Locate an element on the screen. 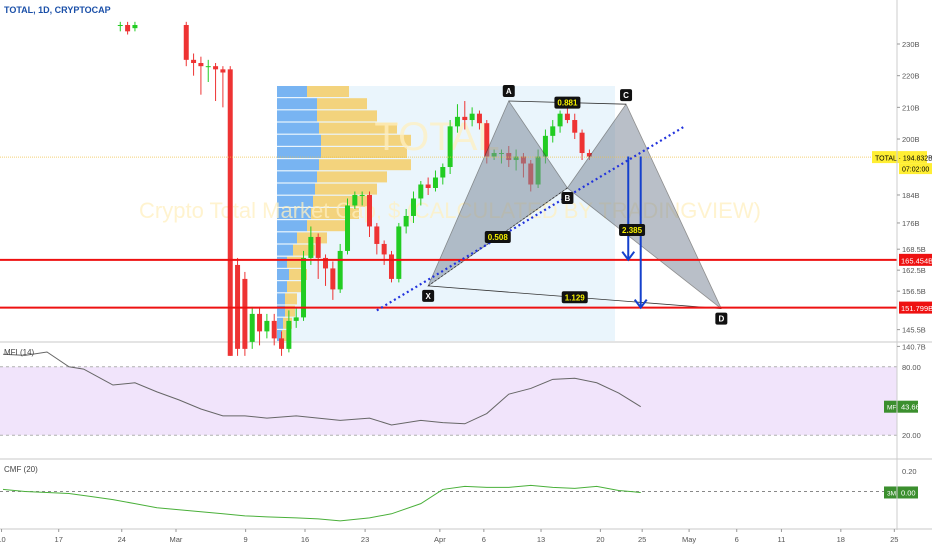 The image size is (932, 550). price-axis-label: 200B is located at coordinates (911, 139).